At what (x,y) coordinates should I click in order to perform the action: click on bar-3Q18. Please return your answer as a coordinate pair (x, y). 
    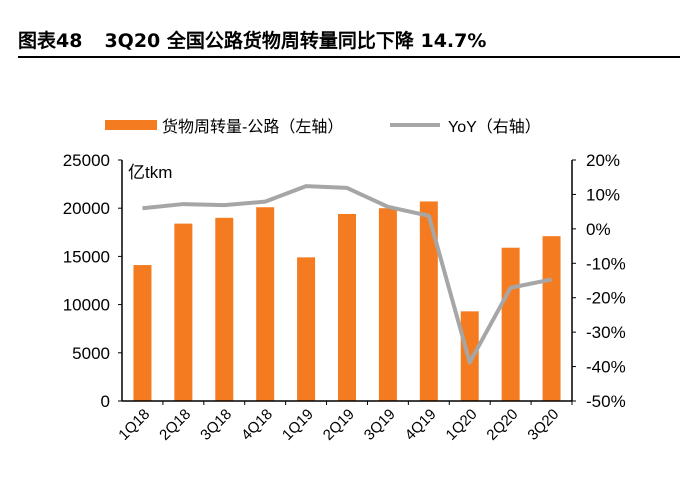
    Looking at the image, I should click on (224, 309).